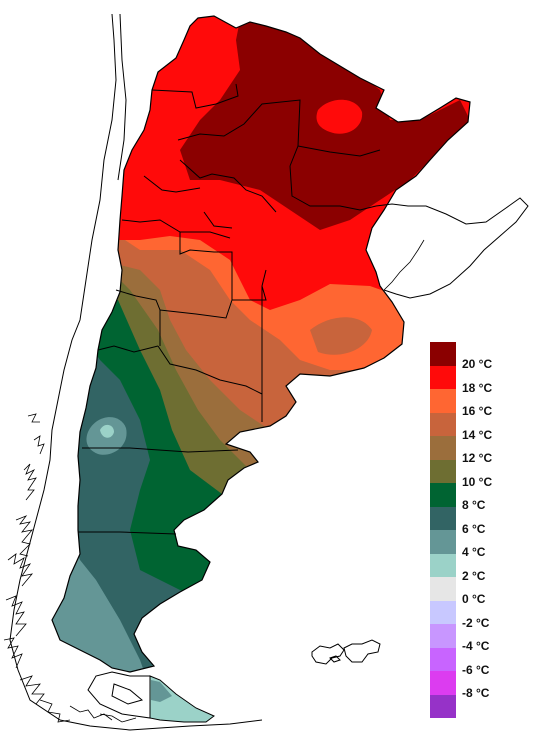 The width and height of the screenshot is (538, 745). Describe the element at coordinates (482, 520) in the screenshot. I see `legend-item: 6 °C` at that location.